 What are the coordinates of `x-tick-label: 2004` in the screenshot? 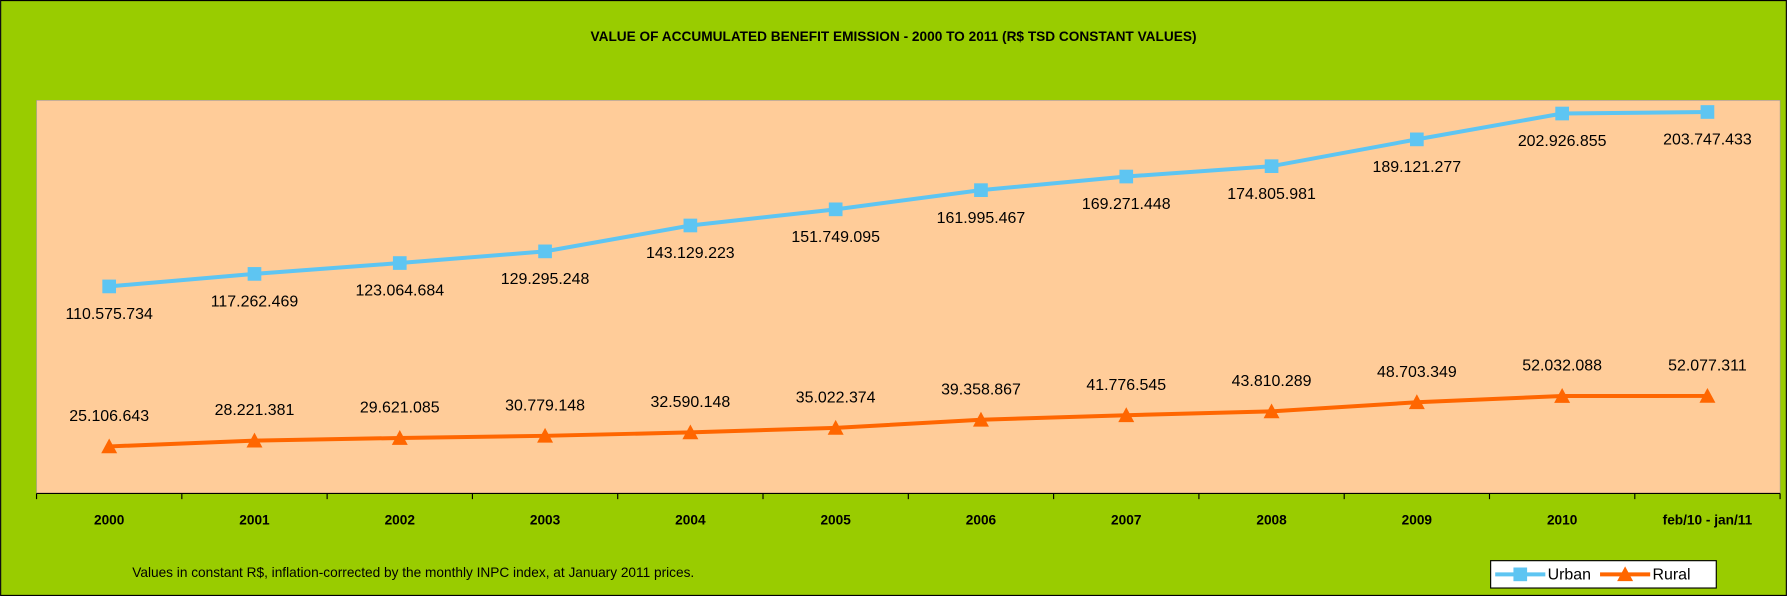 It's located at (690, 519).